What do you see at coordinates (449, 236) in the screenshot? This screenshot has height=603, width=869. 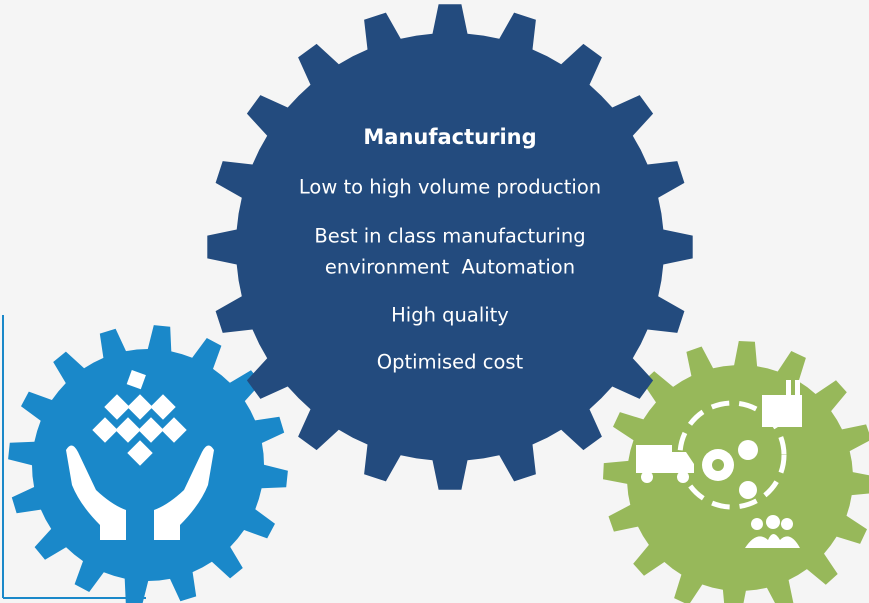 I see `item-line: Best in class manufacturing` at bounding box center [449, 236].